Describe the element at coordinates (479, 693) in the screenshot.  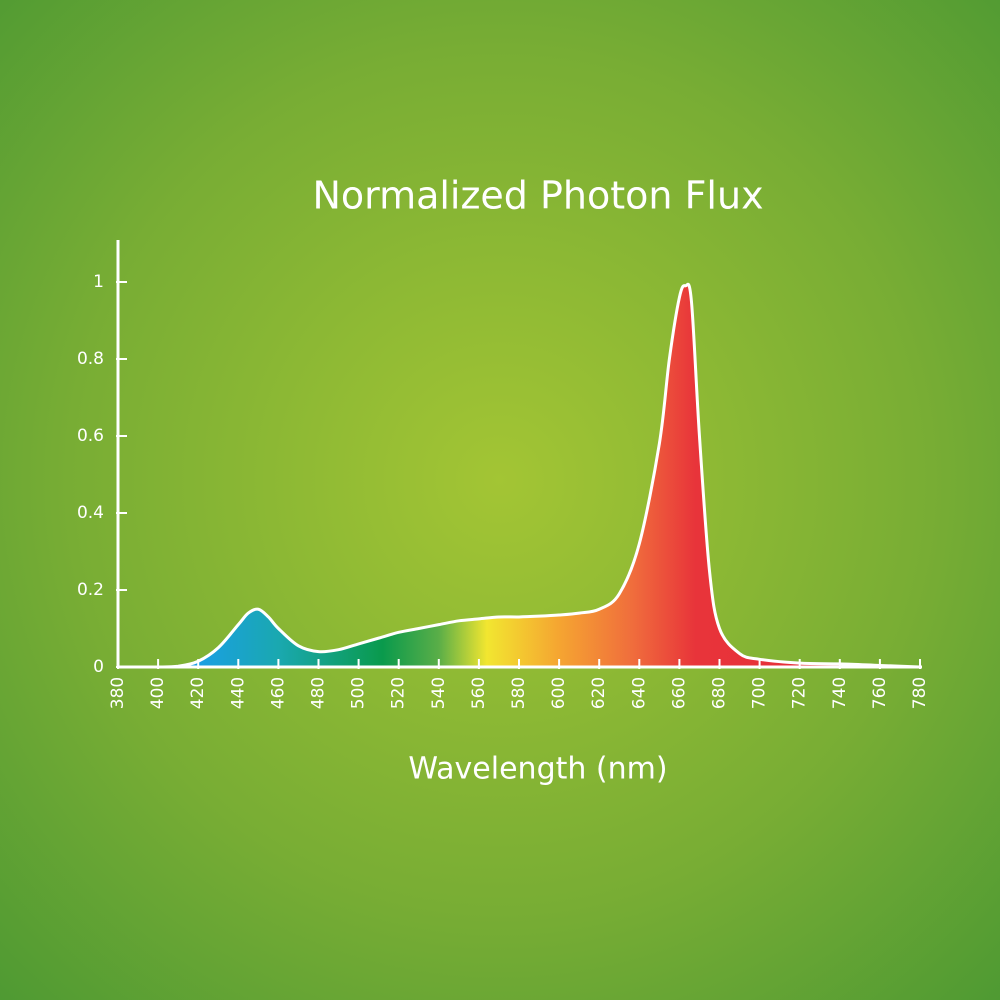
I see `x-tick-label: 560` at that location.